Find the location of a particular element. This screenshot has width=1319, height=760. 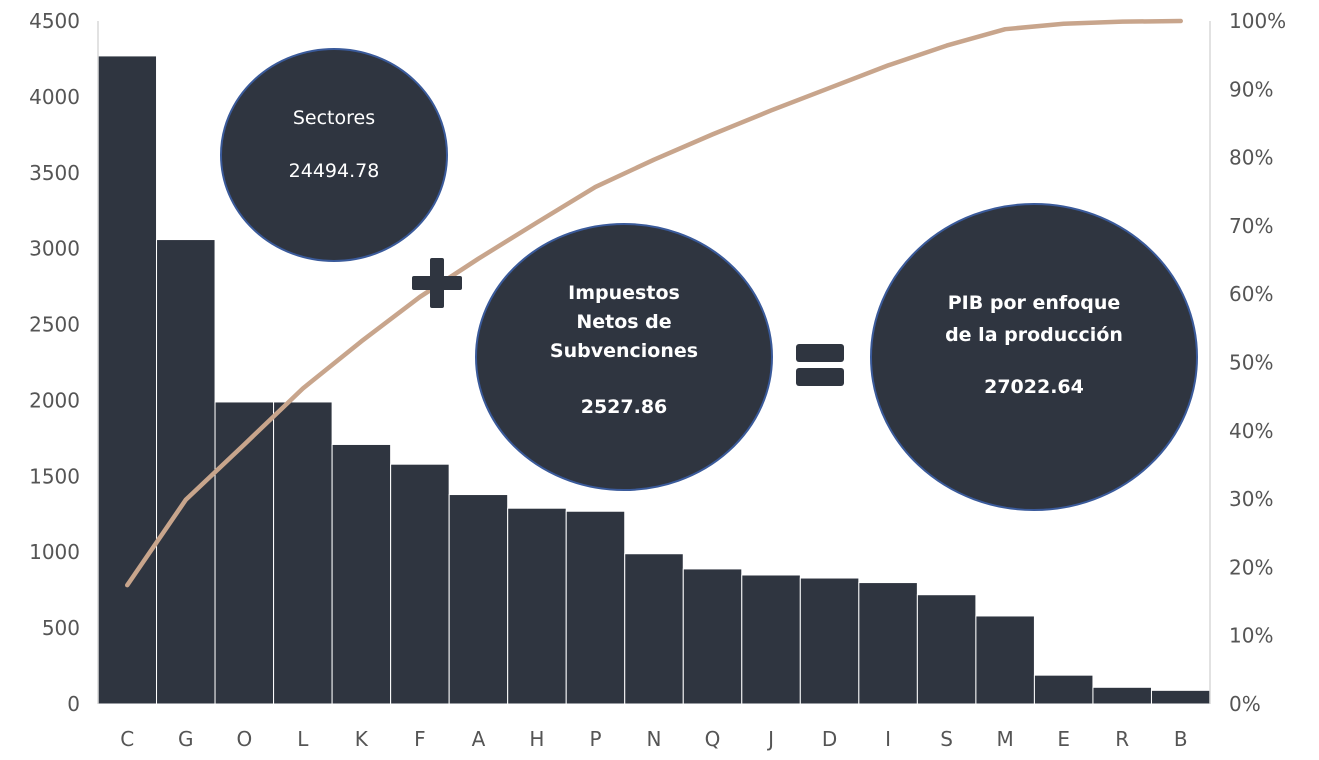

bar-F is located at coordinates (420, 584).